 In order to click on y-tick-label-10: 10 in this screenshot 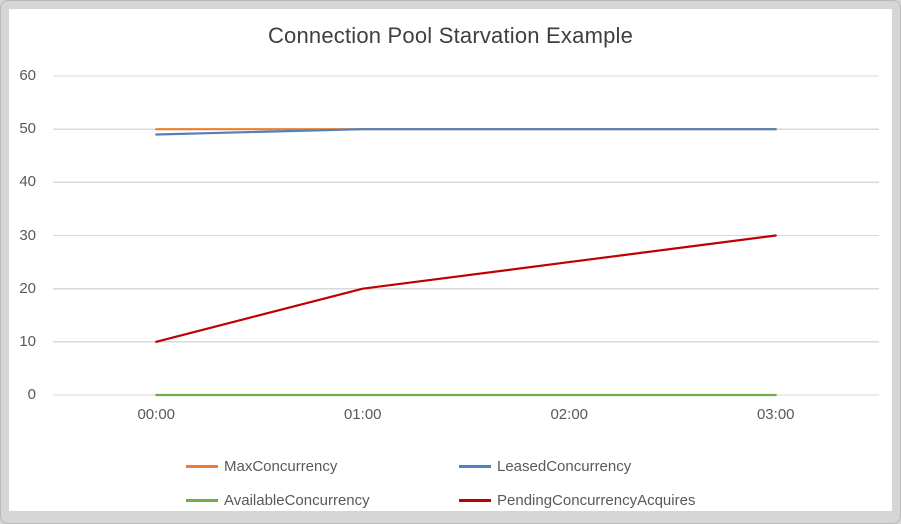, I will do `click(27, 341)`.